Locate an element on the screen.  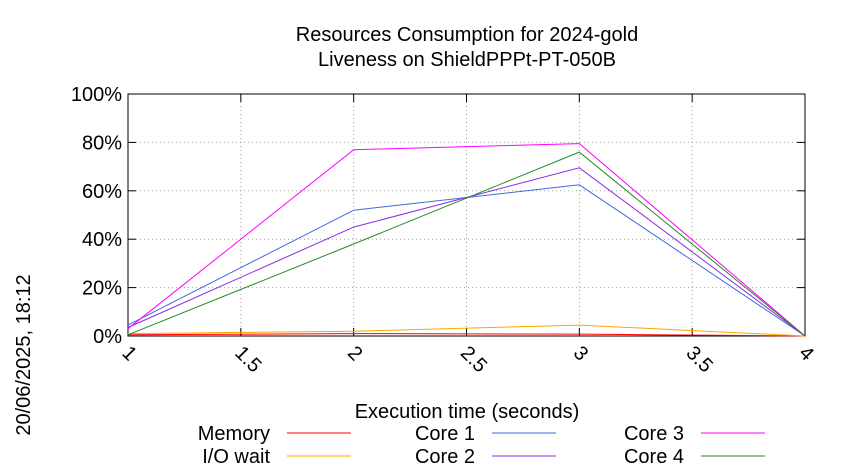
y-tick-label: 20% is located at coordinates (102, 289).